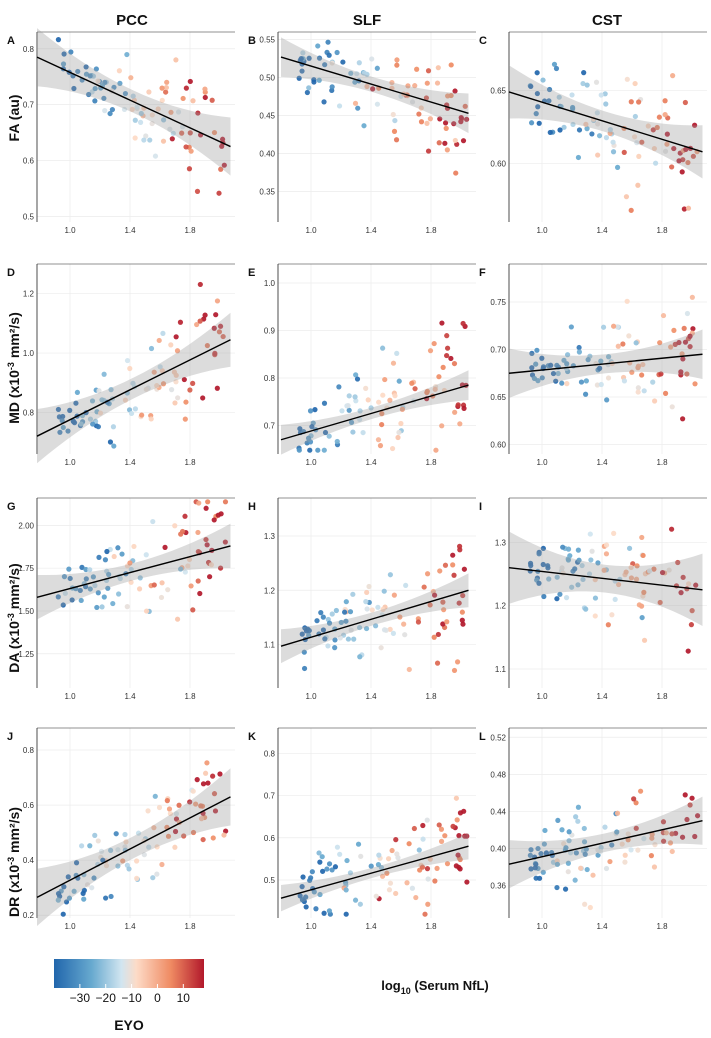 Image resolution: width=711 pixels, height=1038 pixels. I want to click on panel-letter: L, so click(482, 737).